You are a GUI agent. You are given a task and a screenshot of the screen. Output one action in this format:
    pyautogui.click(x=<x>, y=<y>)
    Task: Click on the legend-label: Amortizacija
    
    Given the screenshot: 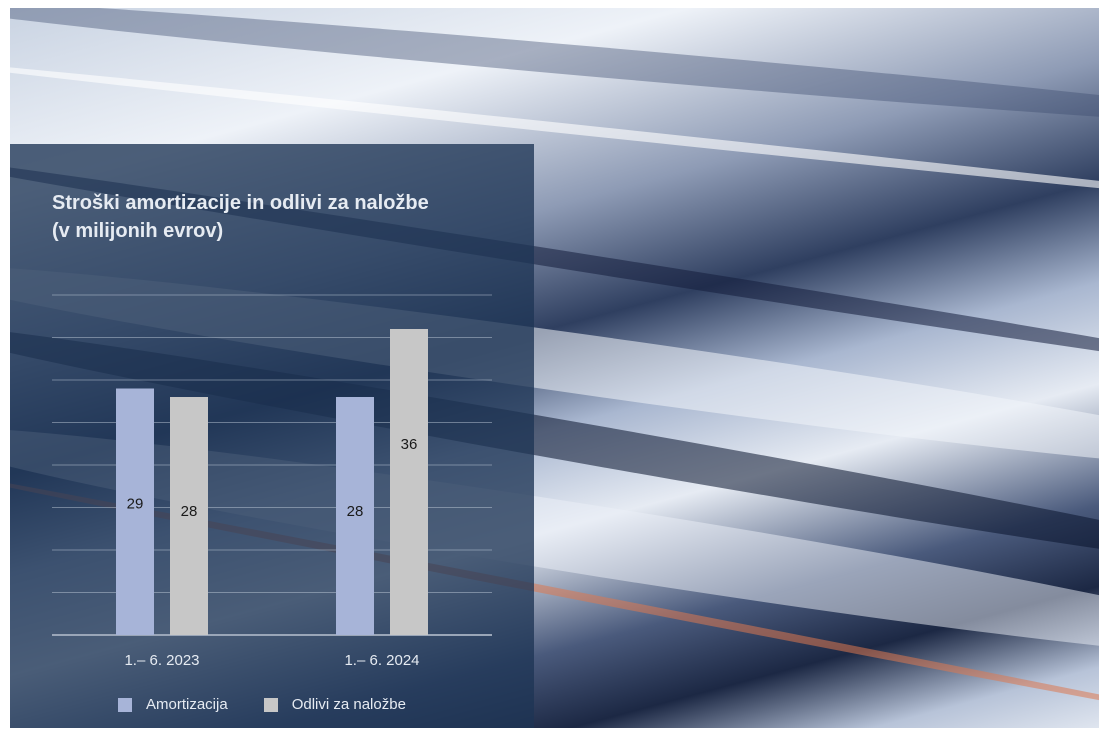 What is the action you would take?
    pyautogui.click(x=187, y=704)
    